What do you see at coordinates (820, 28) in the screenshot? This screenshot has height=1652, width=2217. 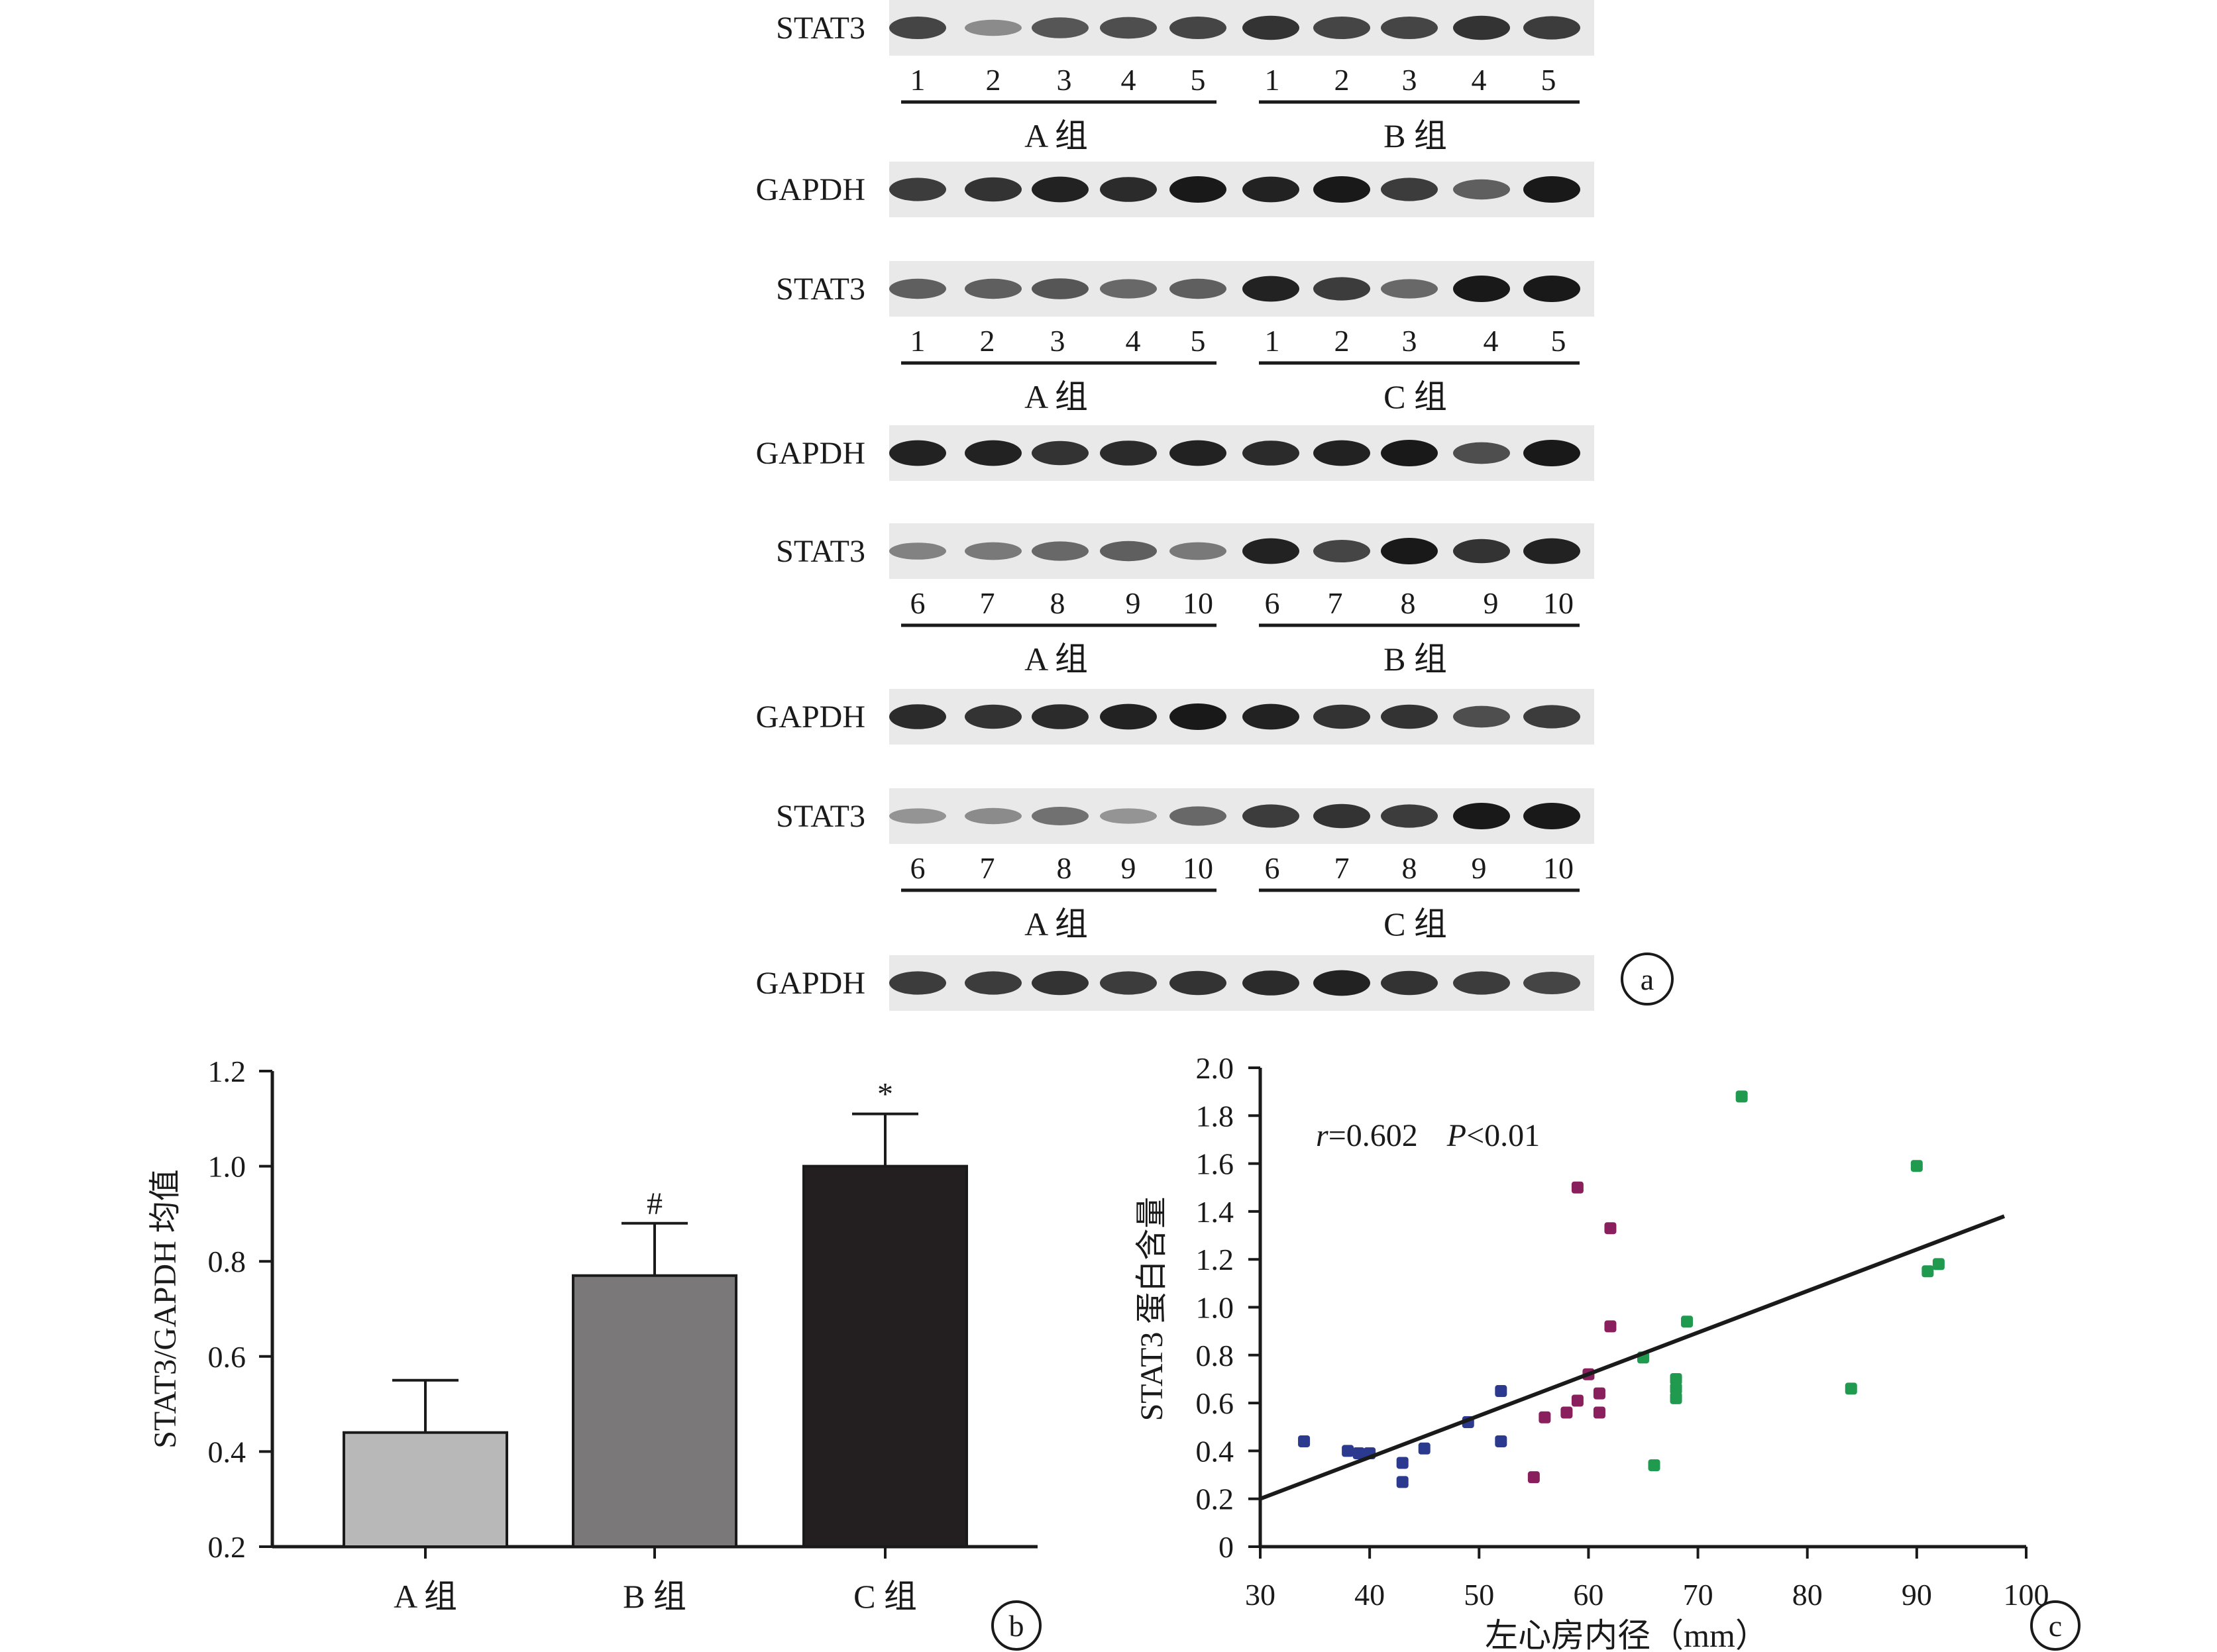 I see `blot-protein-label: STAT3` at bounding box center [820, 28].